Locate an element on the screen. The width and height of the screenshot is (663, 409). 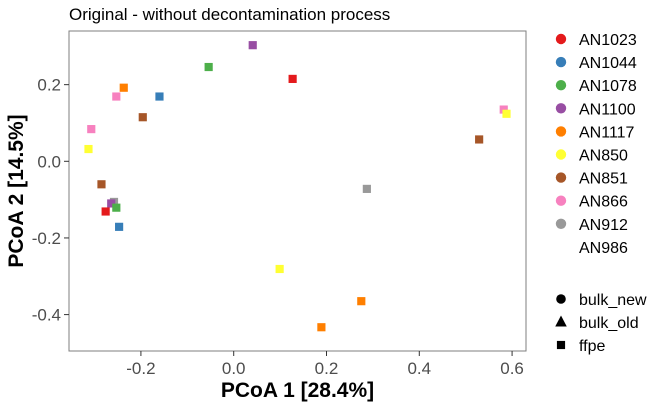
legend-label-an1078: AN1078 is located at coordinates (608, 86).